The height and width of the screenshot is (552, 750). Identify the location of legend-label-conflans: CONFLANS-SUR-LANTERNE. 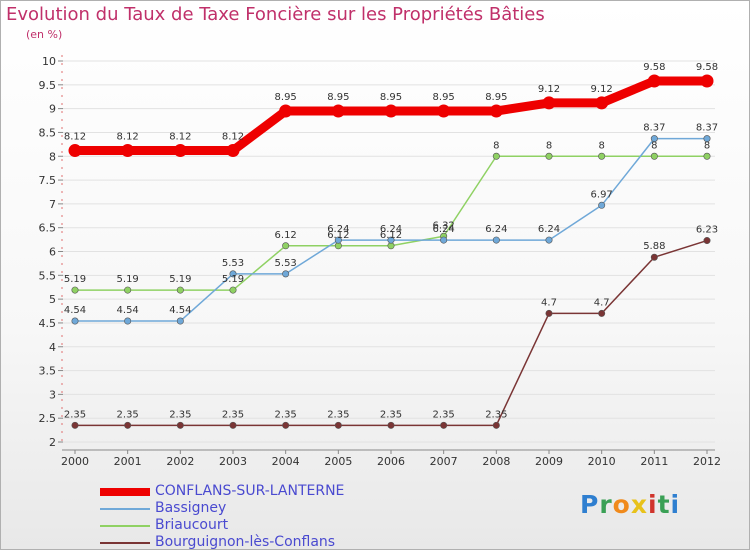
(250, 491).